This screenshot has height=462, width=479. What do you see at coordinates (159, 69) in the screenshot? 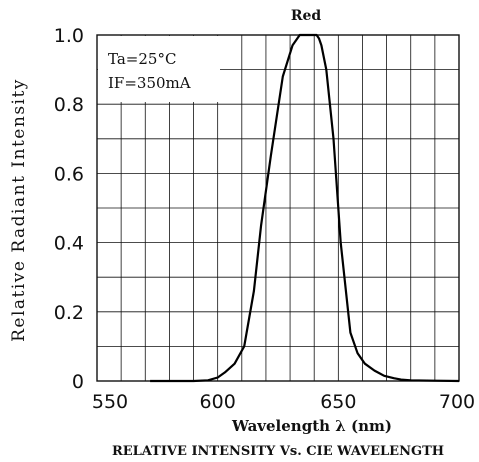
I see `conditions-box` at bounding box center [159, 69].